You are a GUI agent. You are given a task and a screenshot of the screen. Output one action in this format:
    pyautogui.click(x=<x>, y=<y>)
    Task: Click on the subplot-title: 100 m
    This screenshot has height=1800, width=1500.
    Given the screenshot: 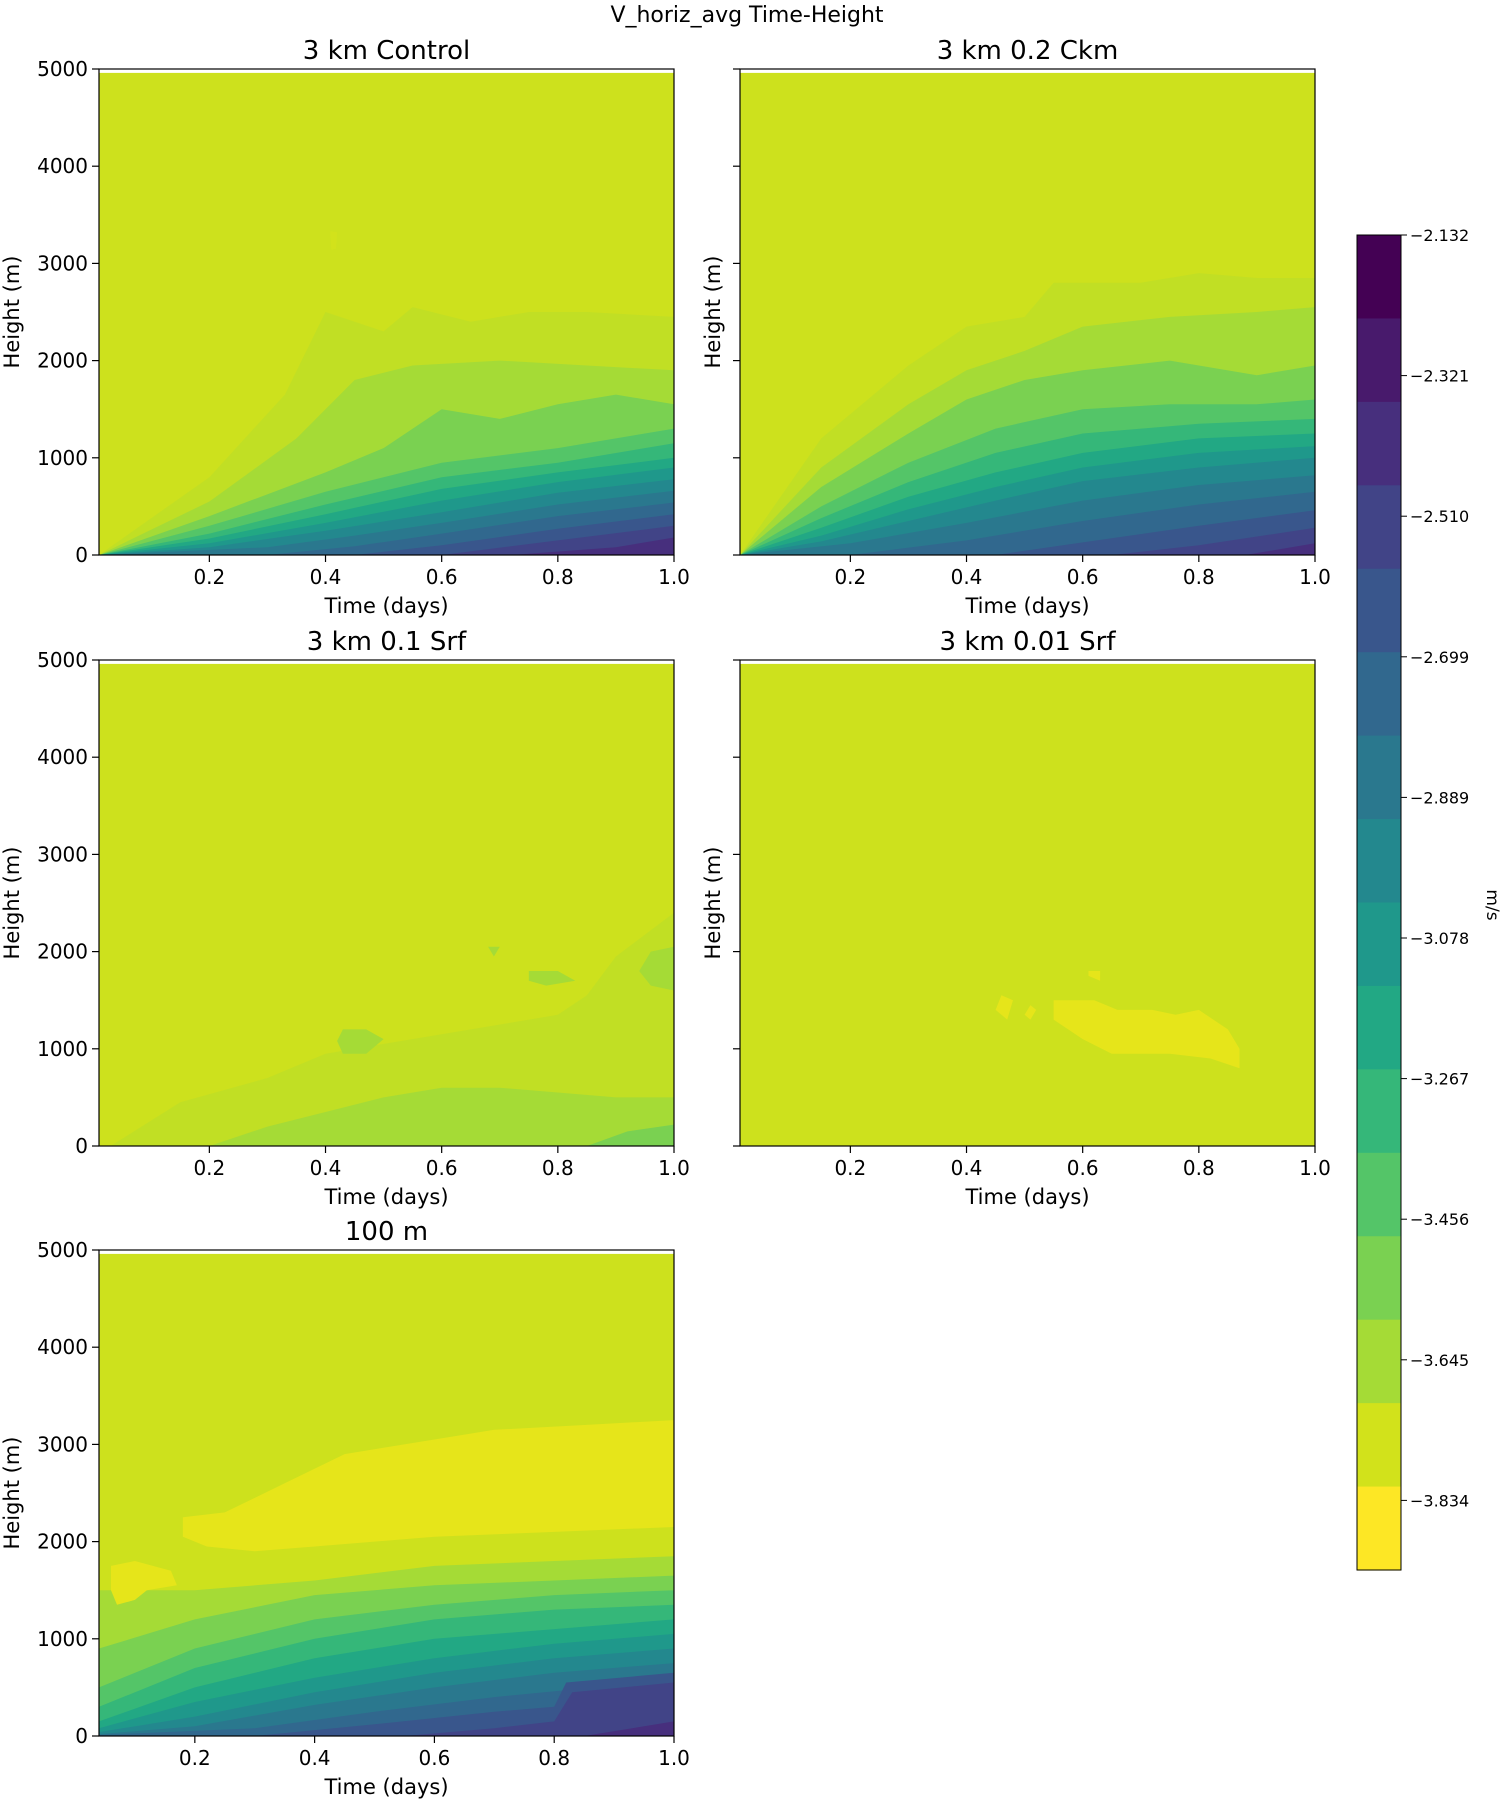 What is the action you would take?
    pyautogui.click(x=386, y=1232)
    